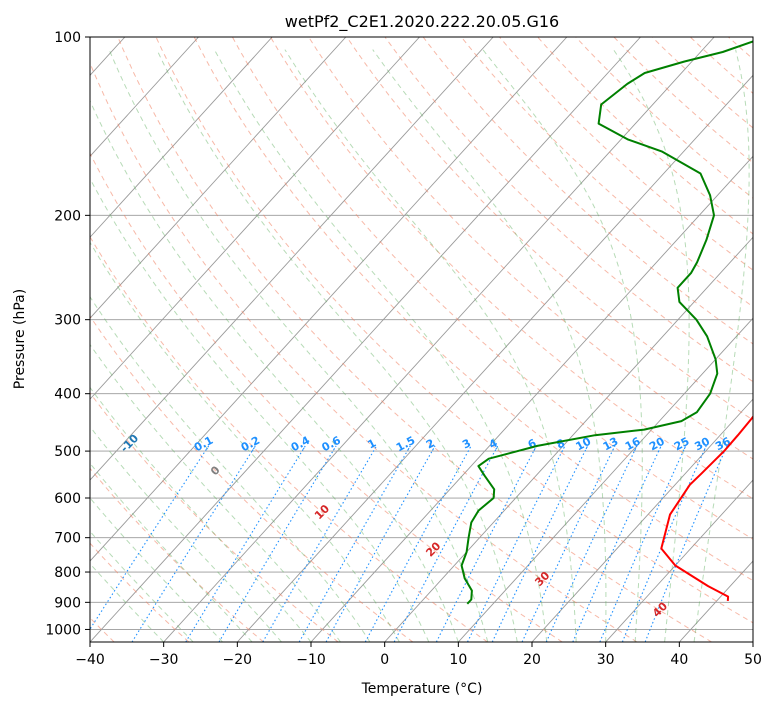  What do you see at coordinates (67, 334) in the screenshot?
I see `y-axis-ticks: 100 200 300 400 500 600 700 800 900 1000` at bounding box center [67, 334].